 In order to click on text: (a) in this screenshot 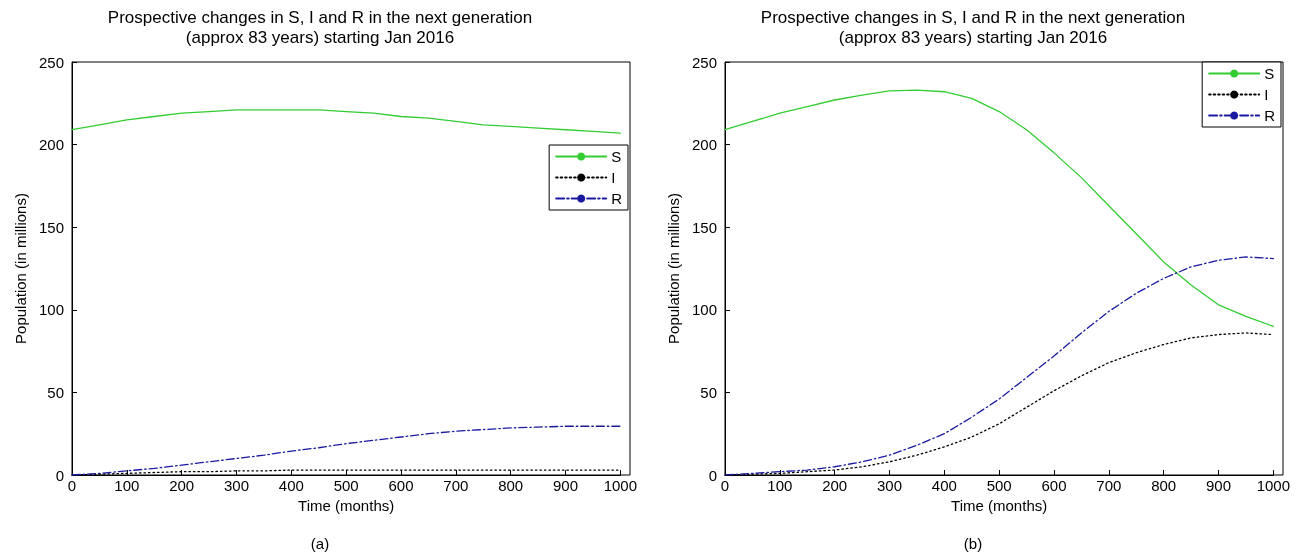, I will do `click(320, 543)`.